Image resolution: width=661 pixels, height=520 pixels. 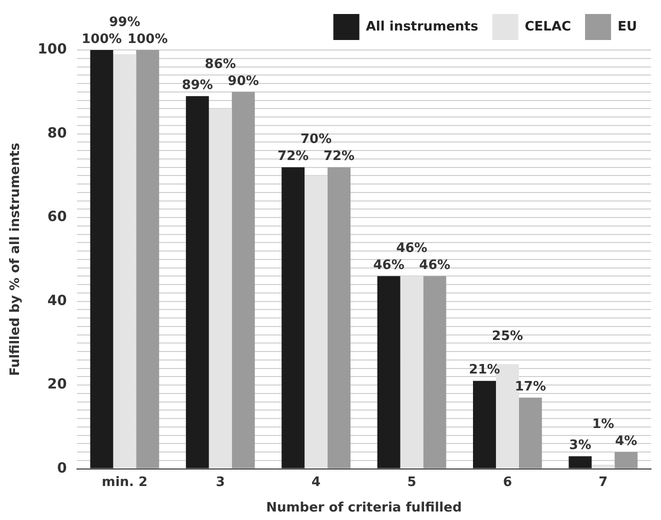 What do you see at coordinates (124, 22) in the screenshot?
I see `text: 99%` at bounding box center [124, 22].